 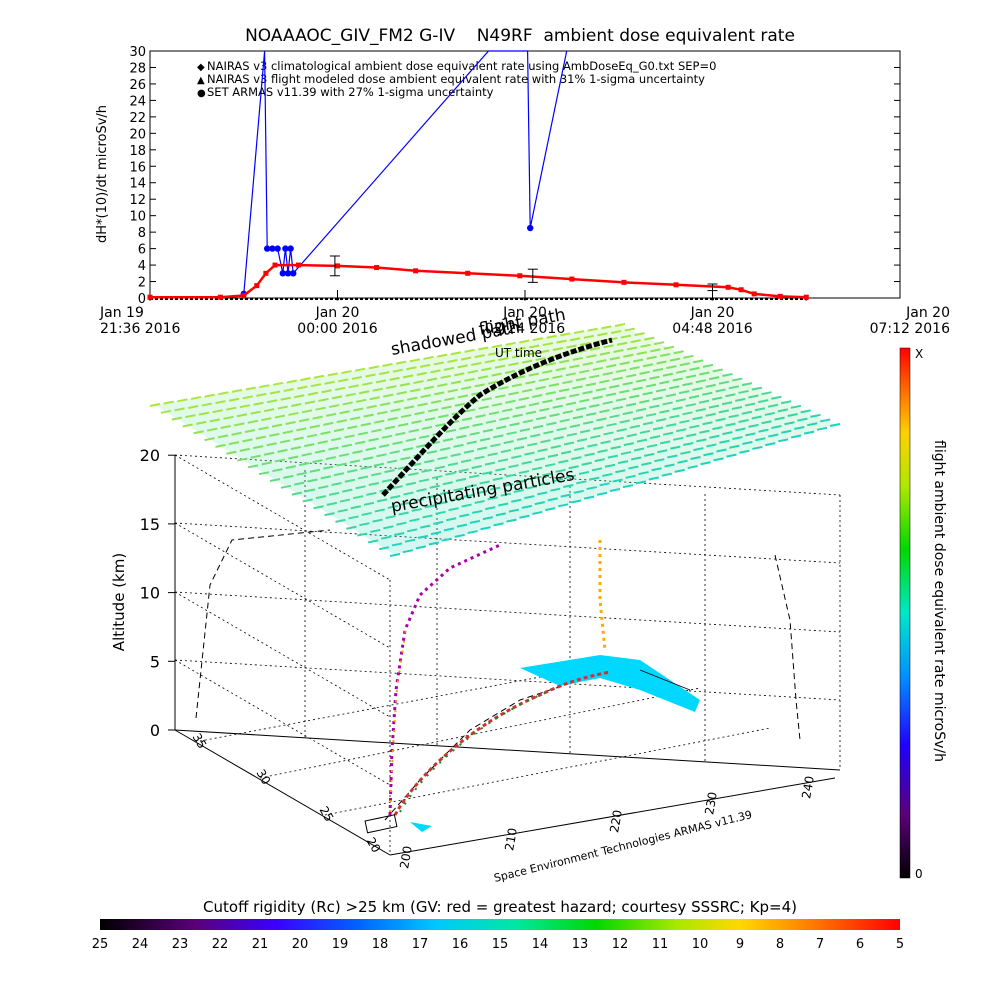 I want to click on y-tick-label: 12, so click(x=137, y=200).